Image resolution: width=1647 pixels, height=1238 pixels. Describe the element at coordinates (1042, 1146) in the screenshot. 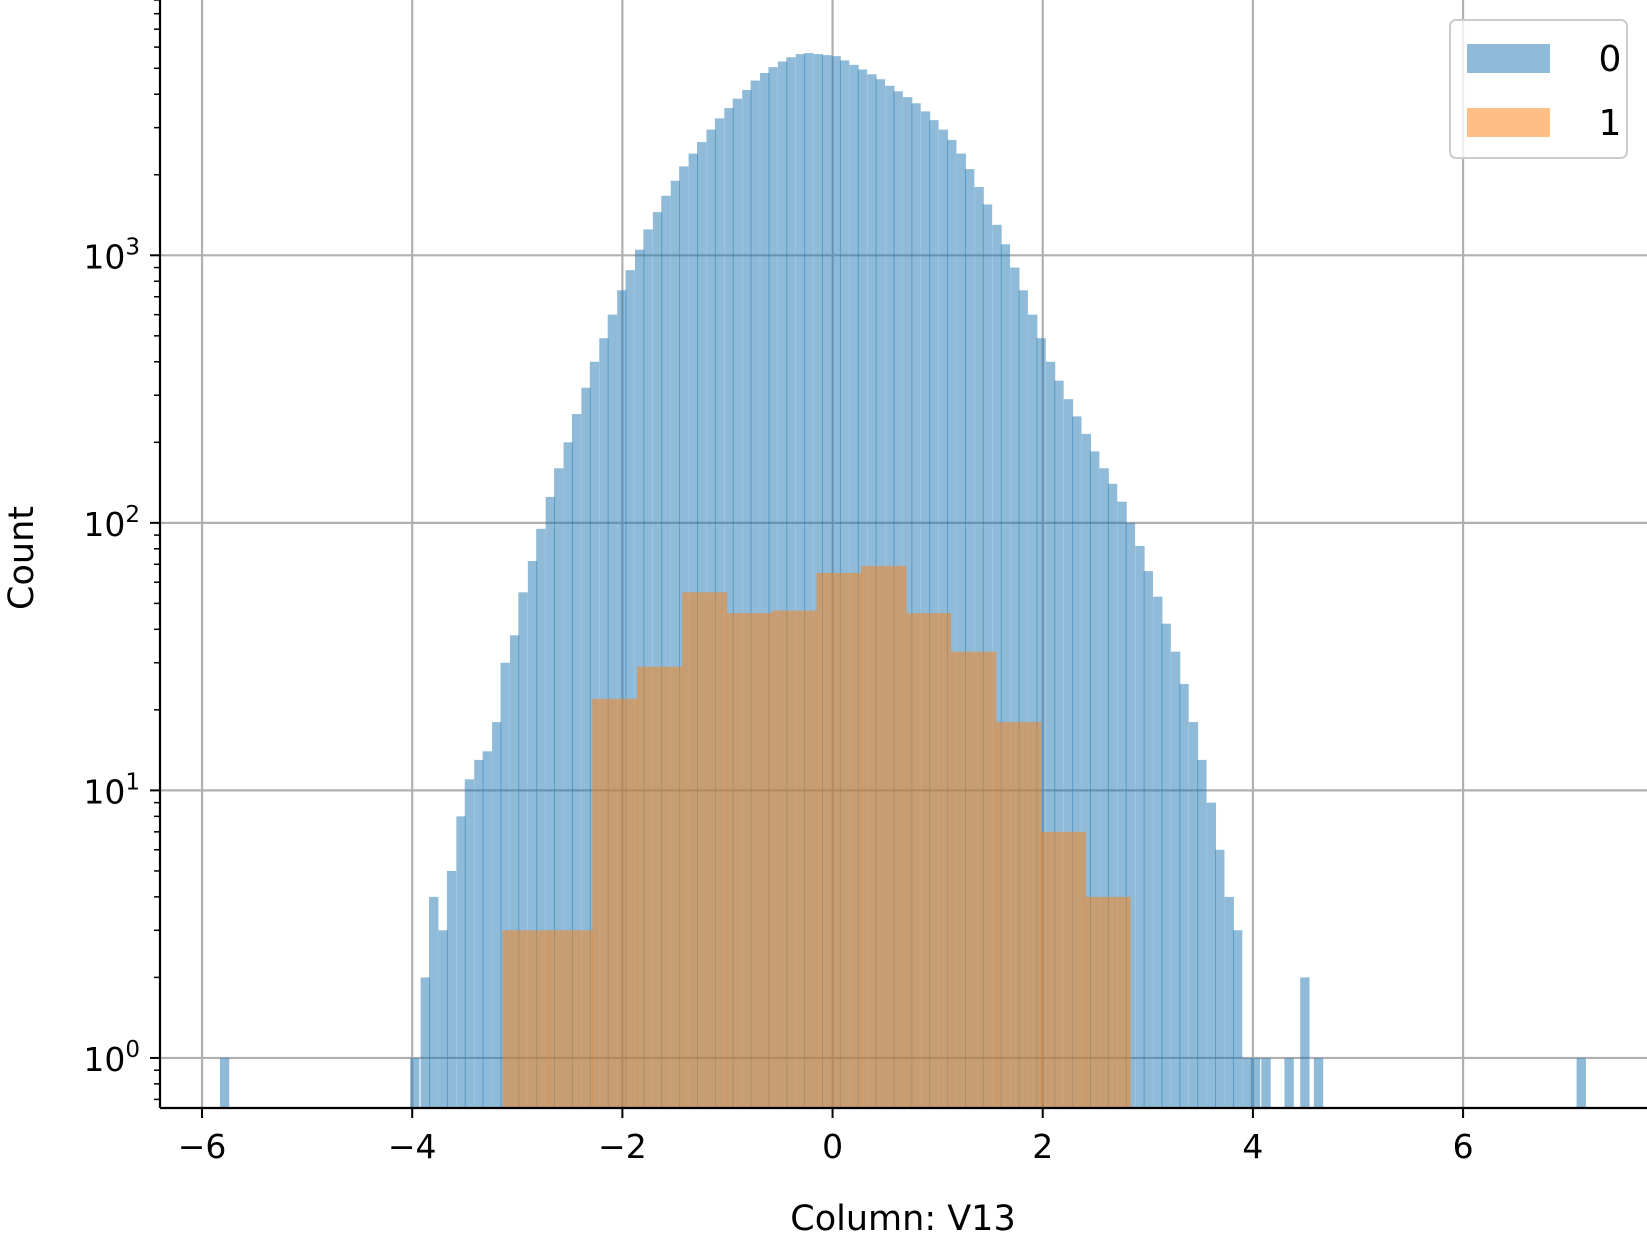

I see `x-tick-label-4: 2` at that location.